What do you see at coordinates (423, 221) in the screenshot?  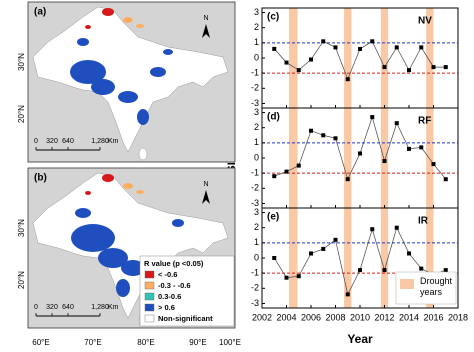 I see `panel-name: IR` at bounding box center [423, 221].